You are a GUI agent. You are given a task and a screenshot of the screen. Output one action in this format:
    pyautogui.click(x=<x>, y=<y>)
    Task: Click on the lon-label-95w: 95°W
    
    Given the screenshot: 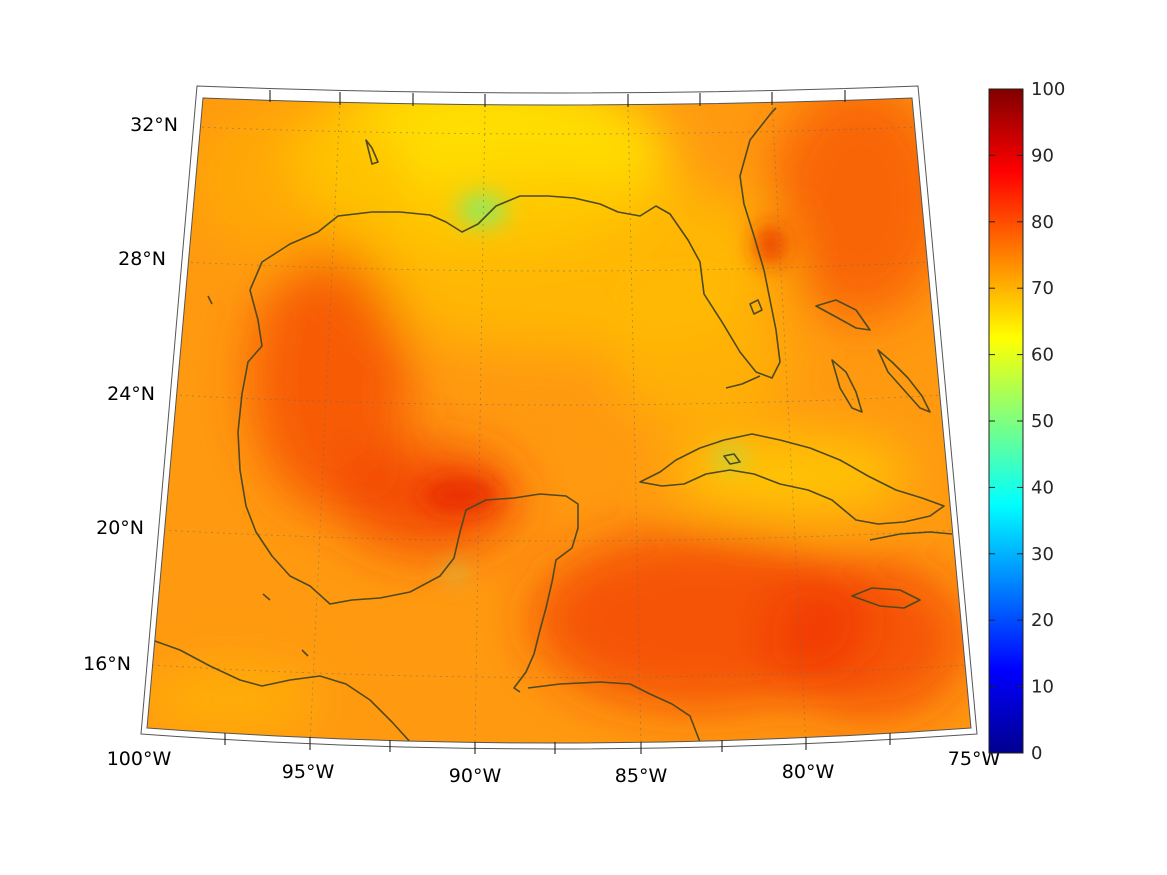 What is the action you would take?
    pyautogui.click(x=308, y=772)
    